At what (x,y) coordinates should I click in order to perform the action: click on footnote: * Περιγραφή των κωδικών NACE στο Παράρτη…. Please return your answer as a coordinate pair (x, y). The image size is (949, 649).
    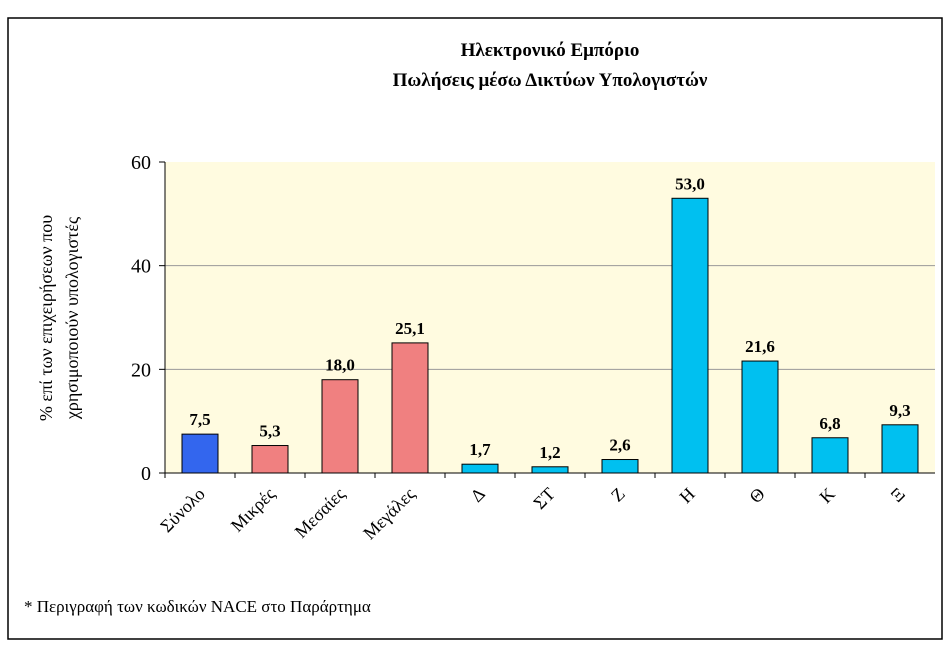
    Looking at the image, I should click on (197, 606).